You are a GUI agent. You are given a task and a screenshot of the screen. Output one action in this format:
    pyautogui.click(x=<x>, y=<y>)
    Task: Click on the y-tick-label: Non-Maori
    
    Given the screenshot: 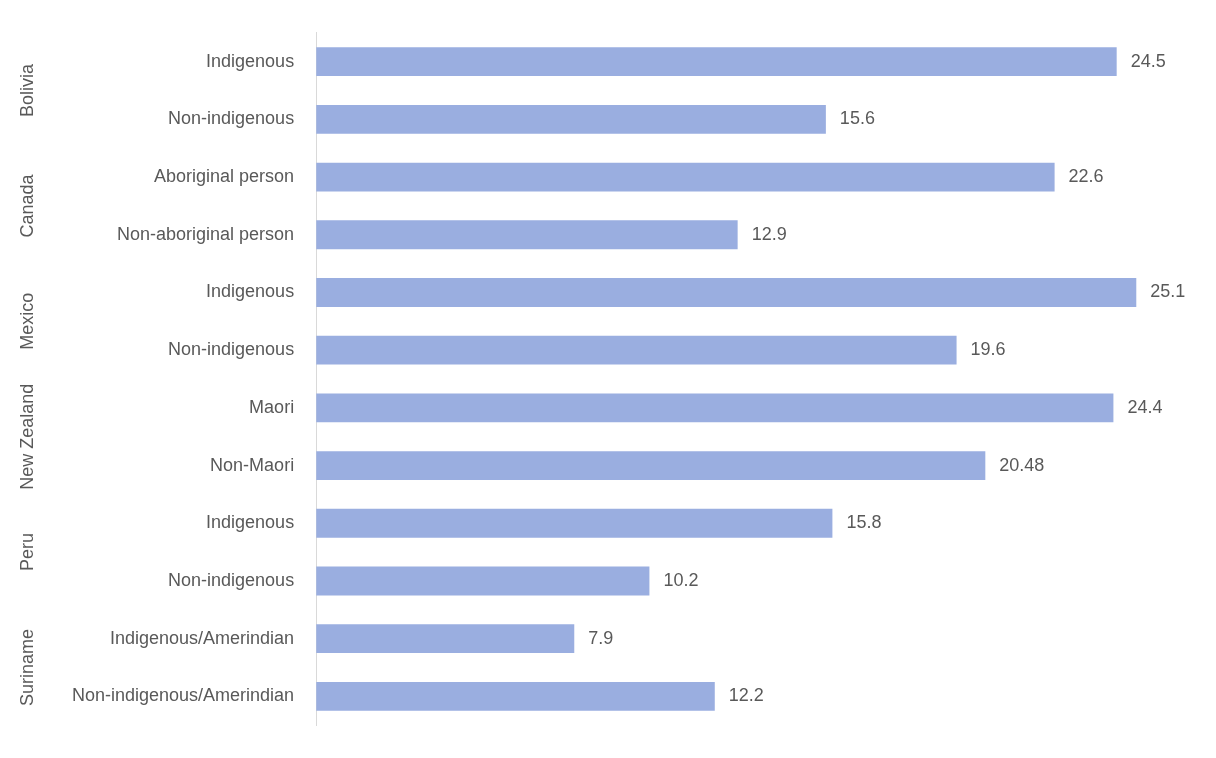 What is the action you would take?
    pyautogui.click(x=252, y=464)
    